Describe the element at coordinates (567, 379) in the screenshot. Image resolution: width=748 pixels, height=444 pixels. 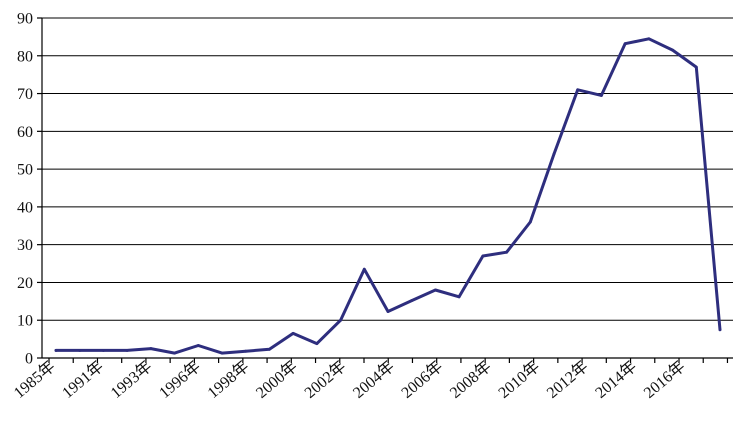
I see `x-tick-label: 2012年` at that location.